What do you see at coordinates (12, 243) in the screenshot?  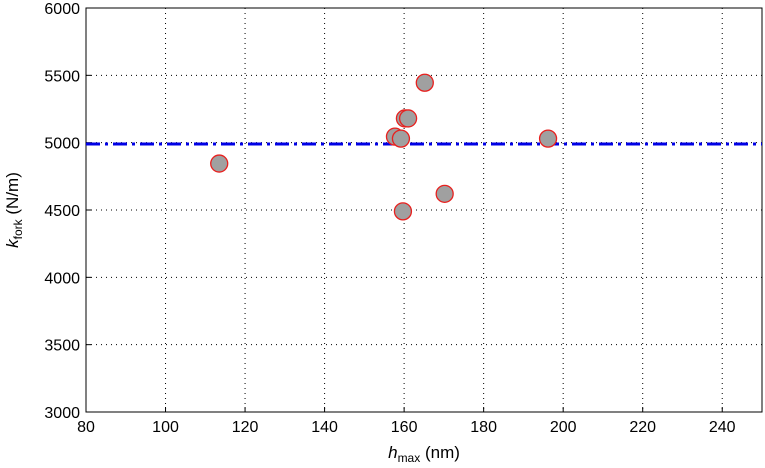 I see `y-axis-symbol: k` at bounding box center [12, 243].